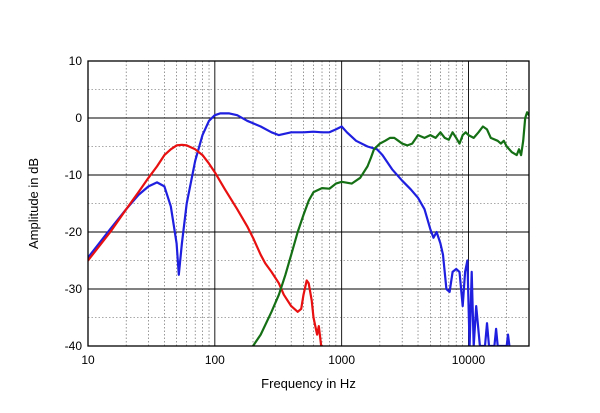 This screenshot has width=600, height=413. I want to click on x-tick-label: 10000, so click(469, 360).